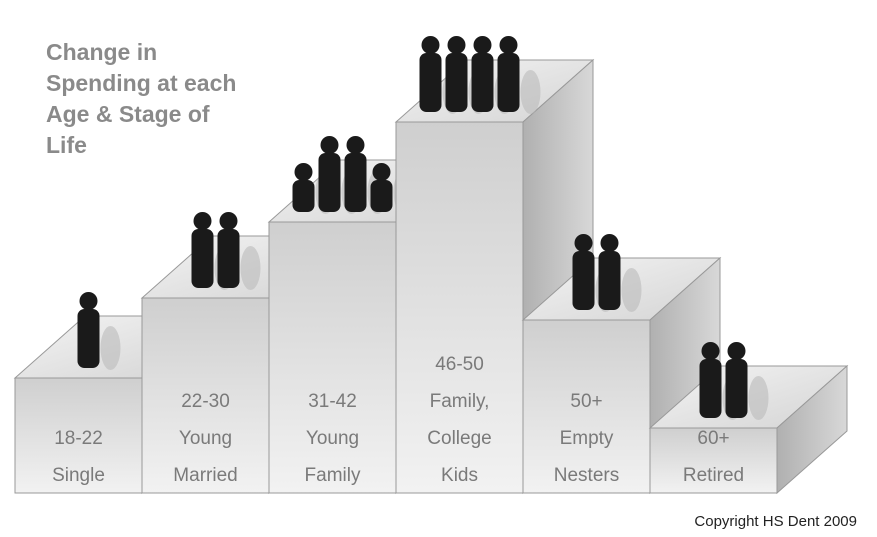  Describe the element at coordinates (78, 475) in the screenshot. I see `step-label: Single` at that location.